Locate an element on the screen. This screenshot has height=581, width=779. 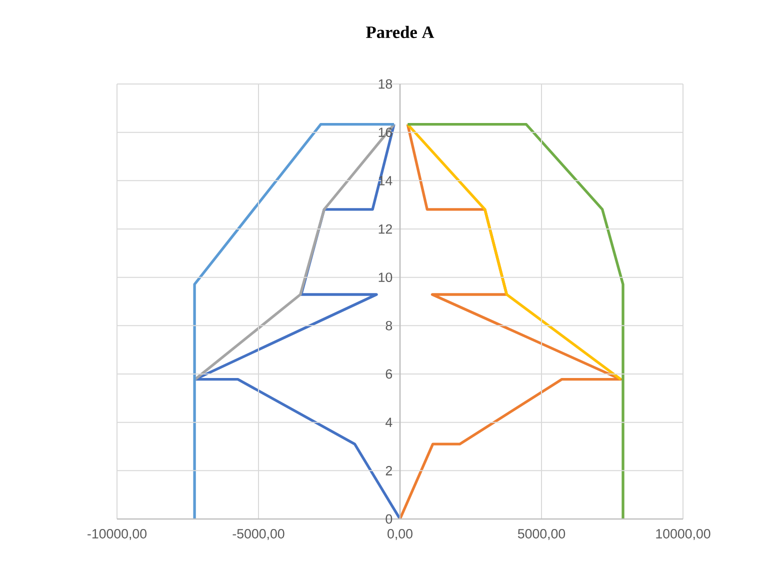
x-tick-label: 5000,00 is located at coordinates (542, 534).